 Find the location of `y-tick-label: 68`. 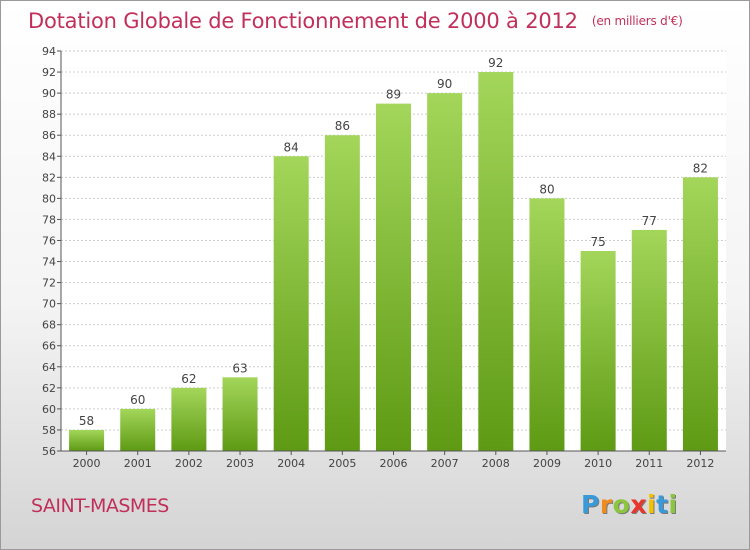

y-tick-label: 68 is located at coordinates (49, 325).